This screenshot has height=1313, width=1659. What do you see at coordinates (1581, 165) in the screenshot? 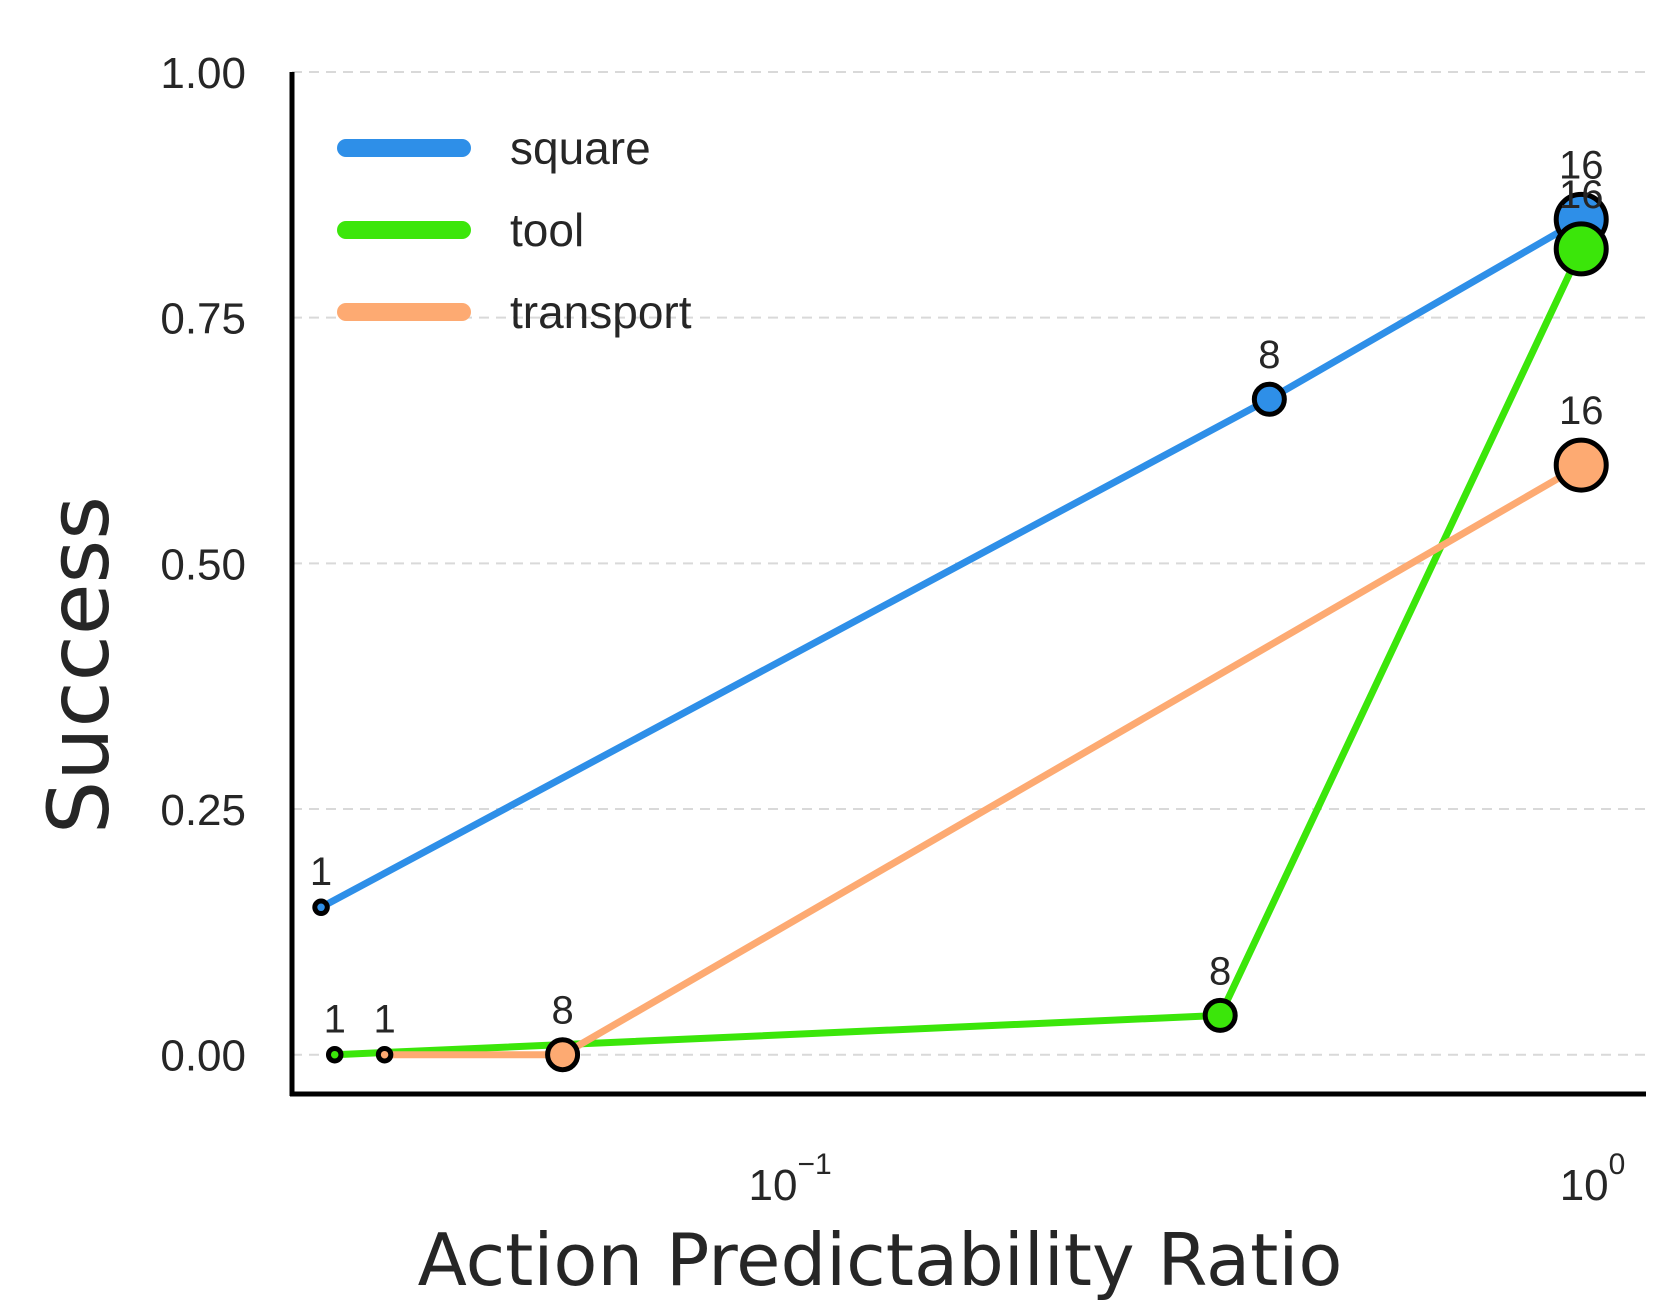
I see `data-label-square: 16` at bounding box center [1581, 165].